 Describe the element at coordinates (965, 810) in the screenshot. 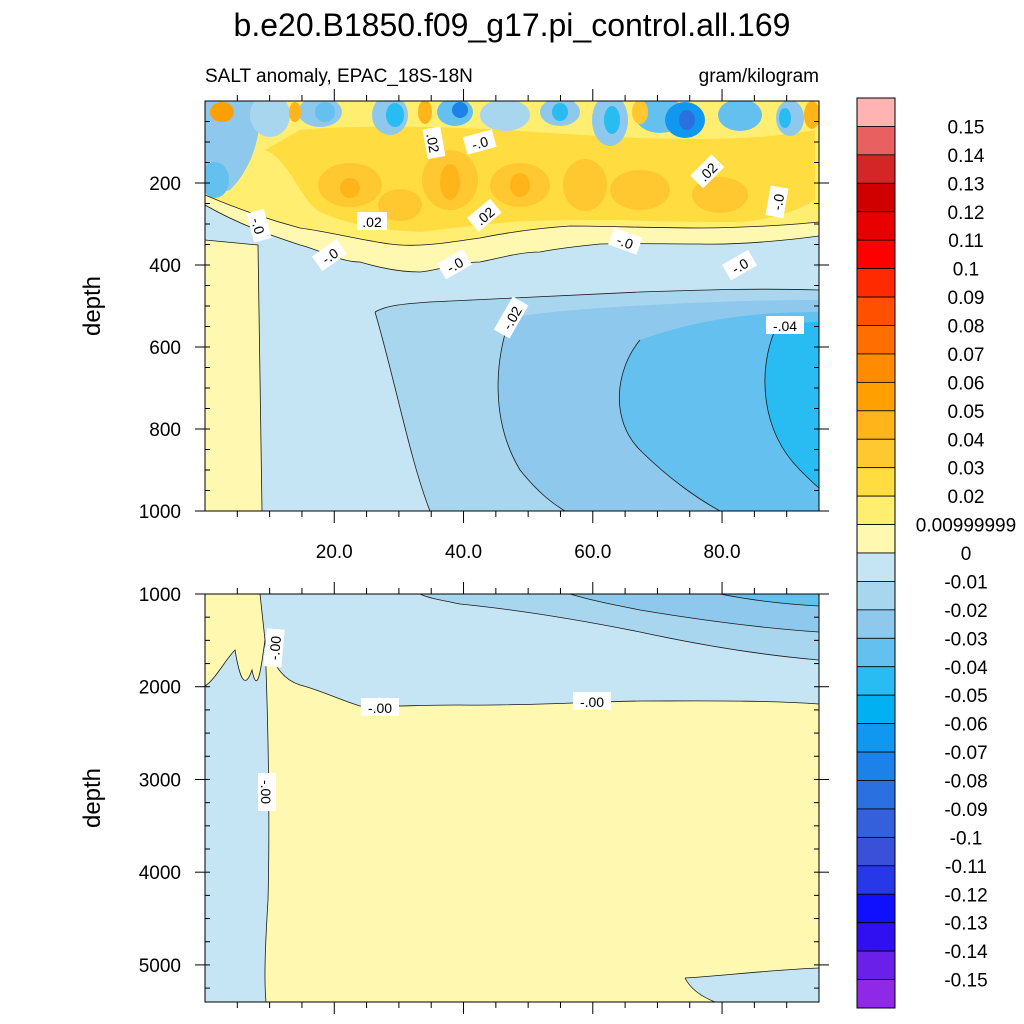

I see `colorbar-label: -0.09` at that location.